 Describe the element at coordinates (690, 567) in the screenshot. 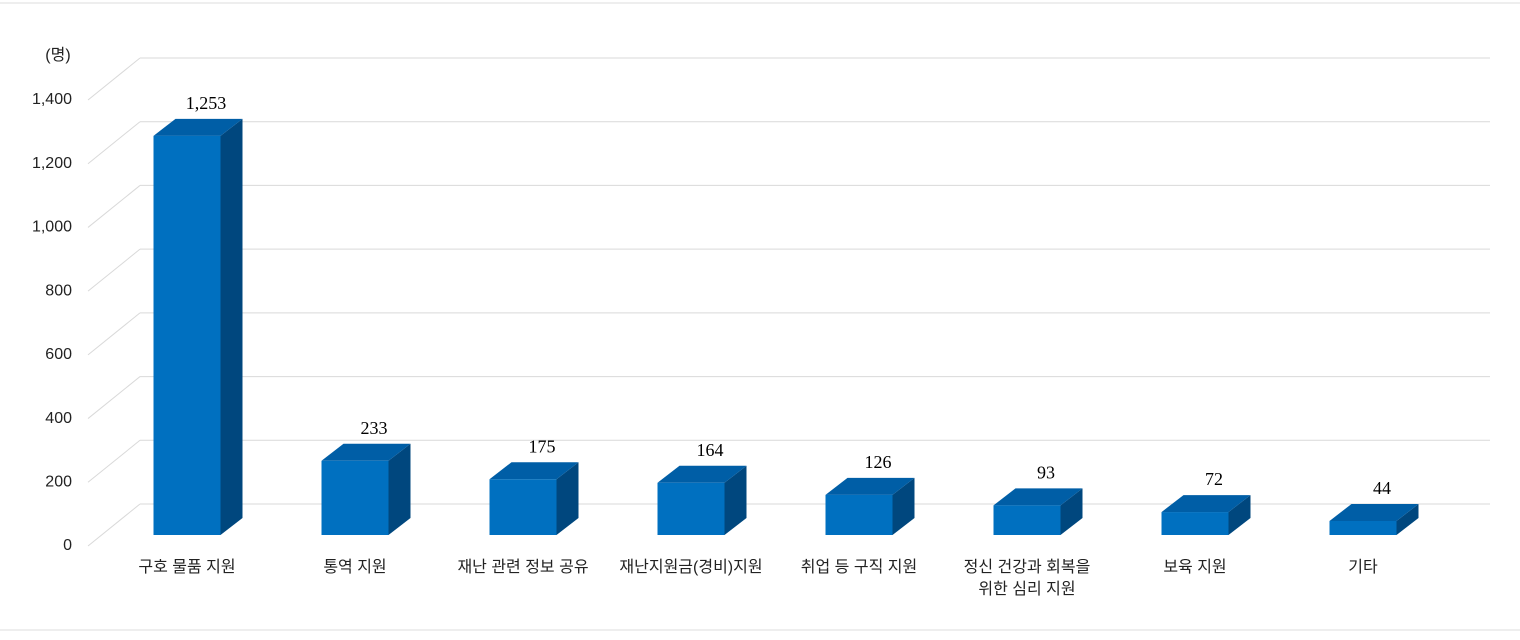

I see `x-tick-label: 재난지원금(경비)지원` at that location.